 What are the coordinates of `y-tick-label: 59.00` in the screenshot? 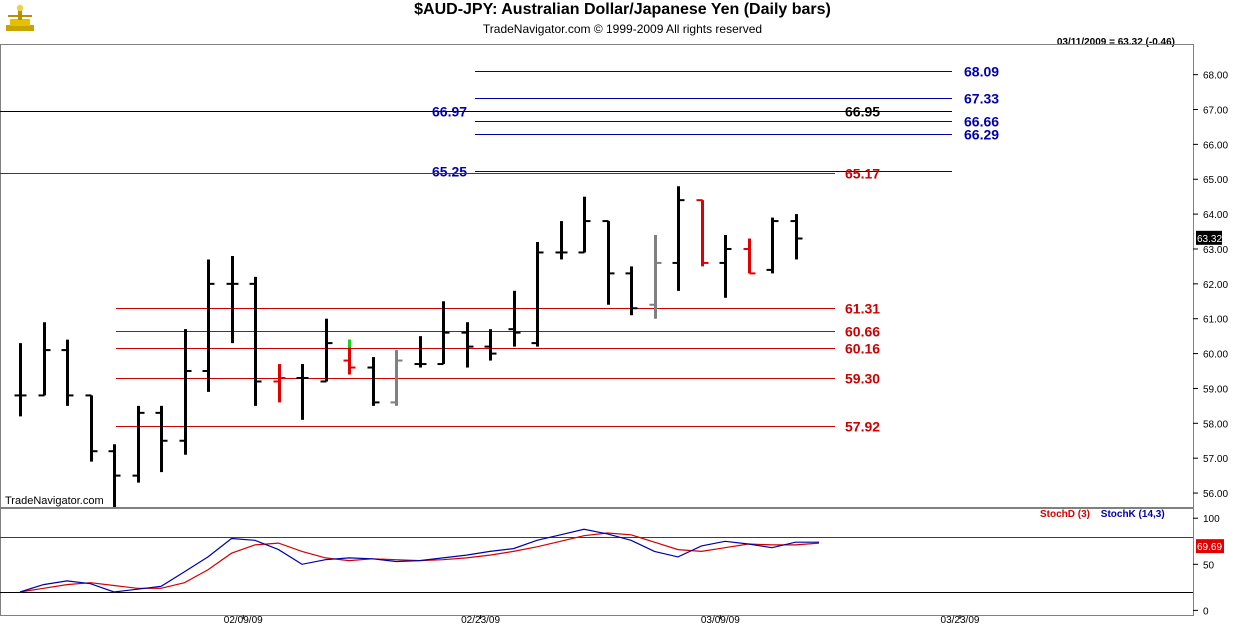 It's located at (1215, 389).